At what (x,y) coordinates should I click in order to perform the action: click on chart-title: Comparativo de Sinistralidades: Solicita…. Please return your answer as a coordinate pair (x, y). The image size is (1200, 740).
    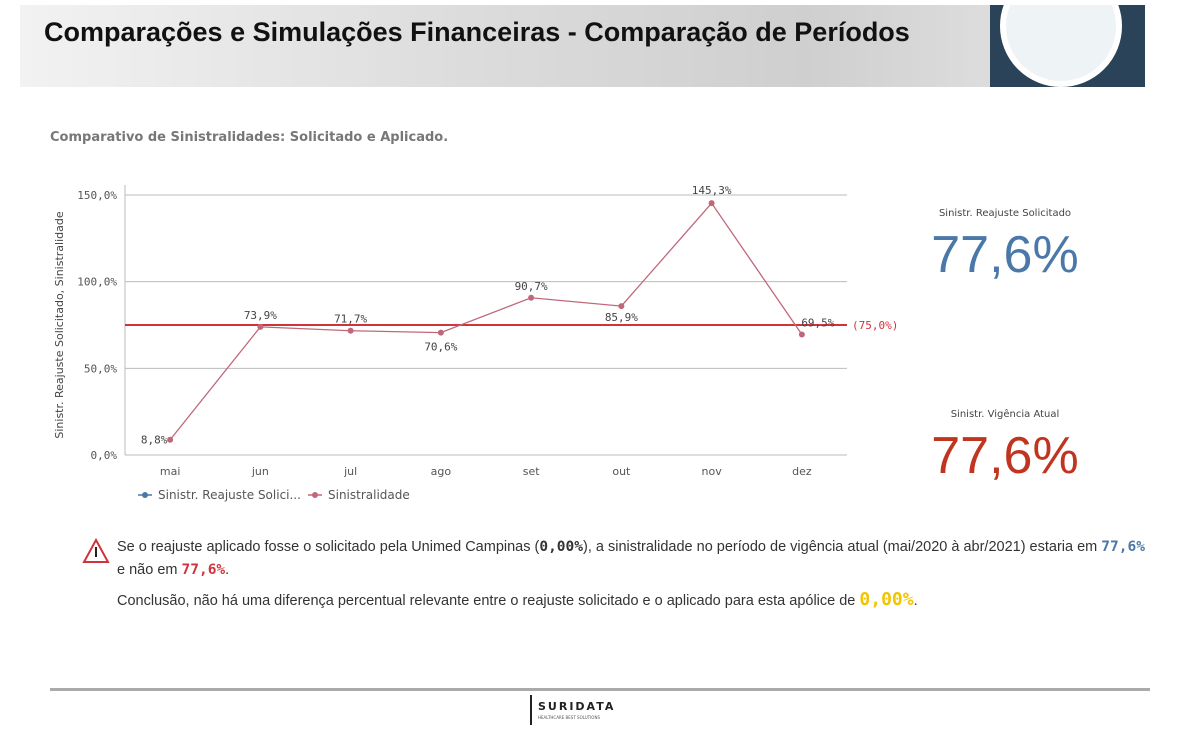
    Looking at the image, I should click on (249, 137).